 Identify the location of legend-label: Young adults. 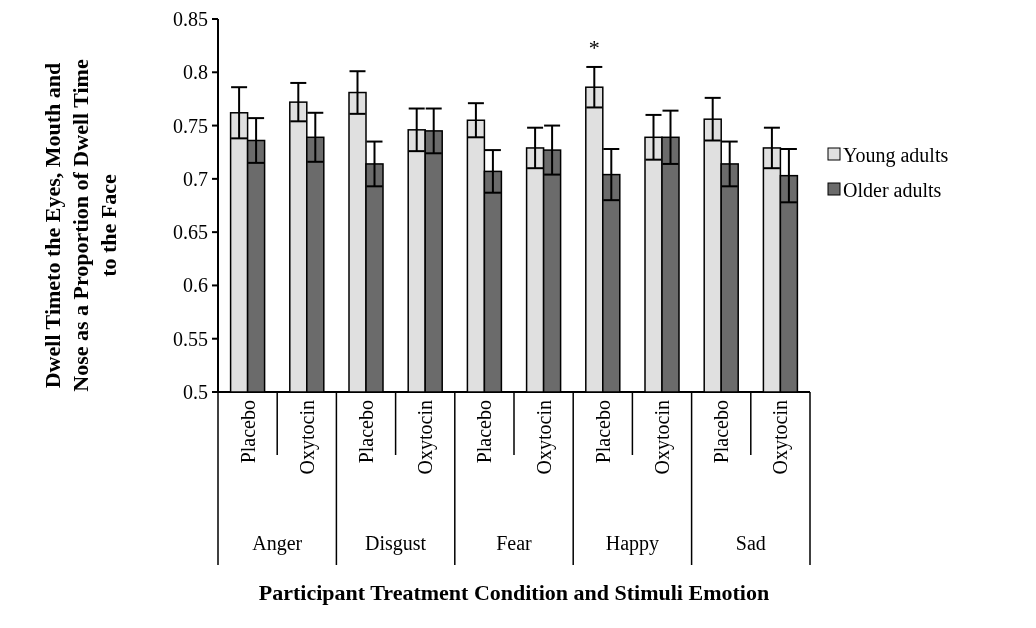
(896, 155).